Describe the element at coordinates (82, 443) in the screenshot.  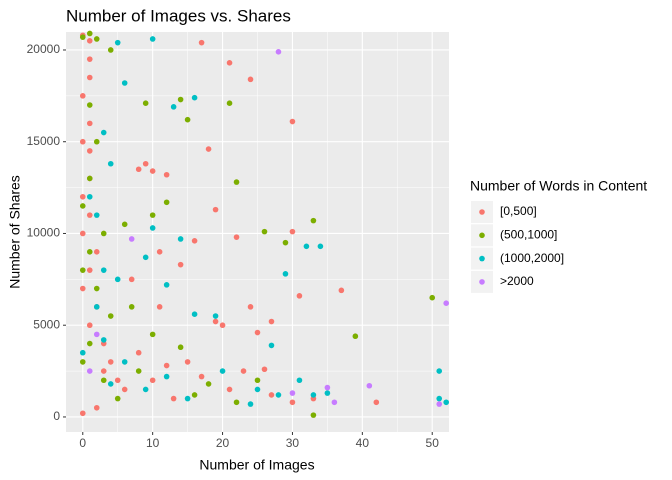
I see `x-tick-label: 0` at that location.